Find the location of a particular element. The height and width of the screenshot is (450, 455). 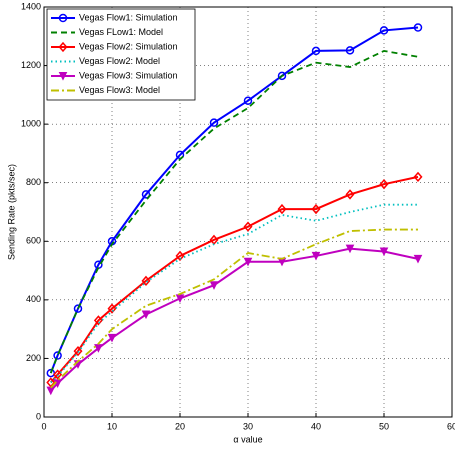

legend-label: Vegas FLow1: Model is located at coordinates (121, 32).